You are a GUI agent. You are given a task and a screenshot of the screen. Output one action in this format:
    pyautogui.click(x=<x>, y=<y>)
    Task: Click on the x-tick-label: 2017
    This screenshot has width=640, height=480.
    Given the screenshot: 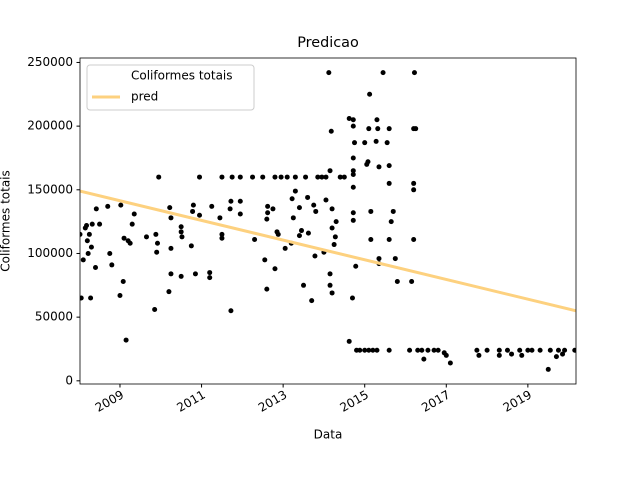 What is the action you would take?
    pyautogui.click(x=435, y=401)
    